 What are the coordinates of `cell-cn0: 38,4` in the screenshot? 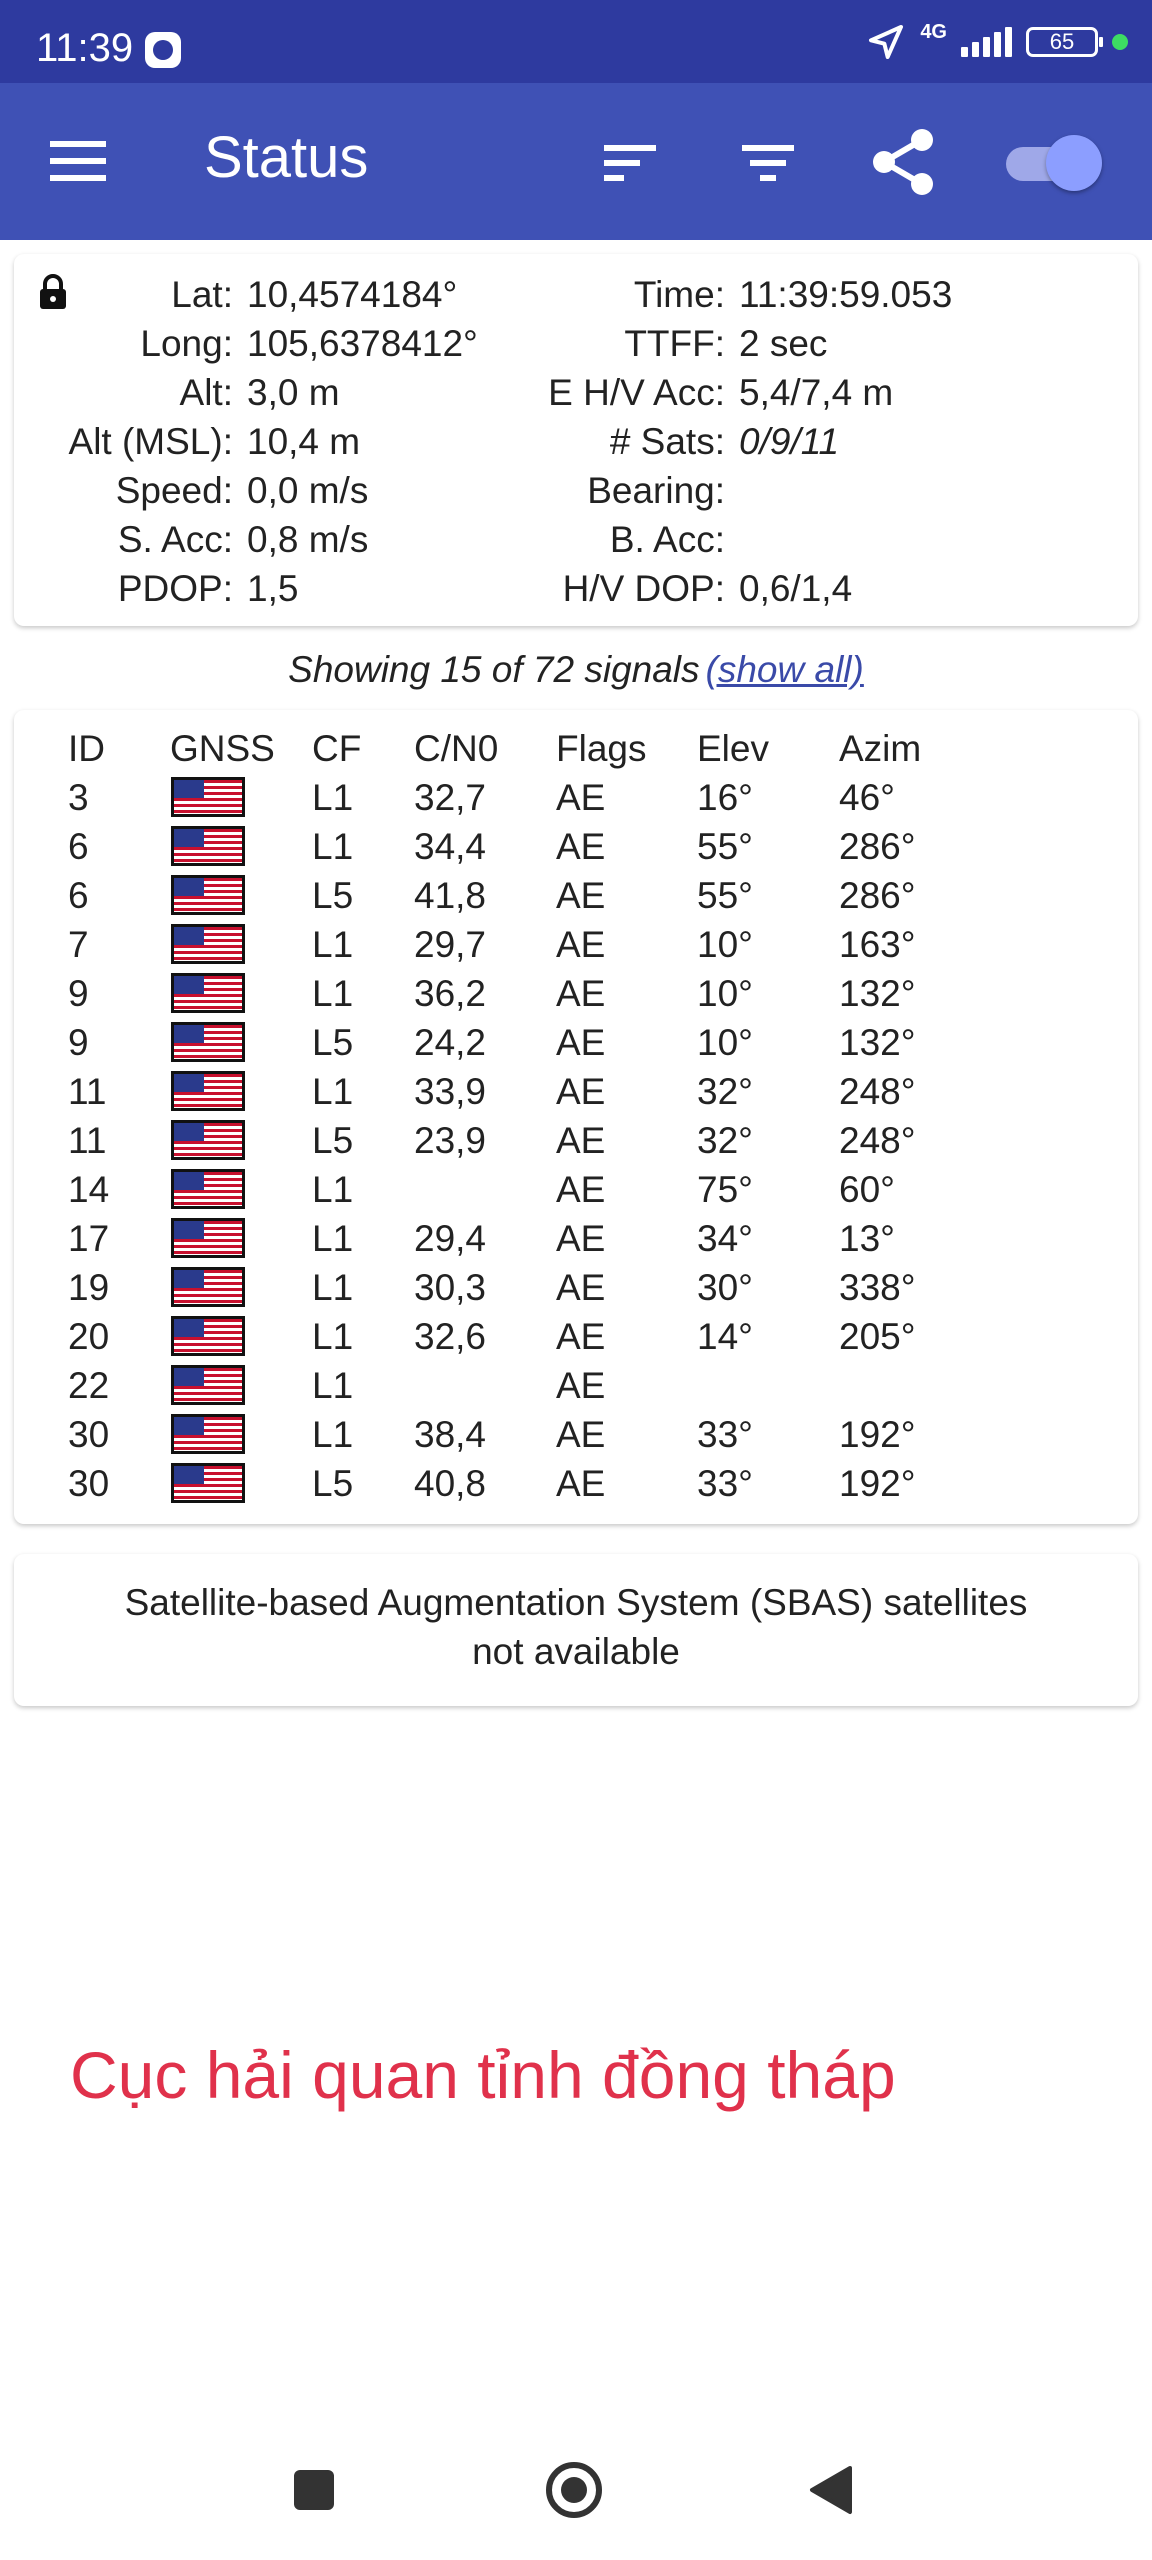 It's located at (450, 1434).